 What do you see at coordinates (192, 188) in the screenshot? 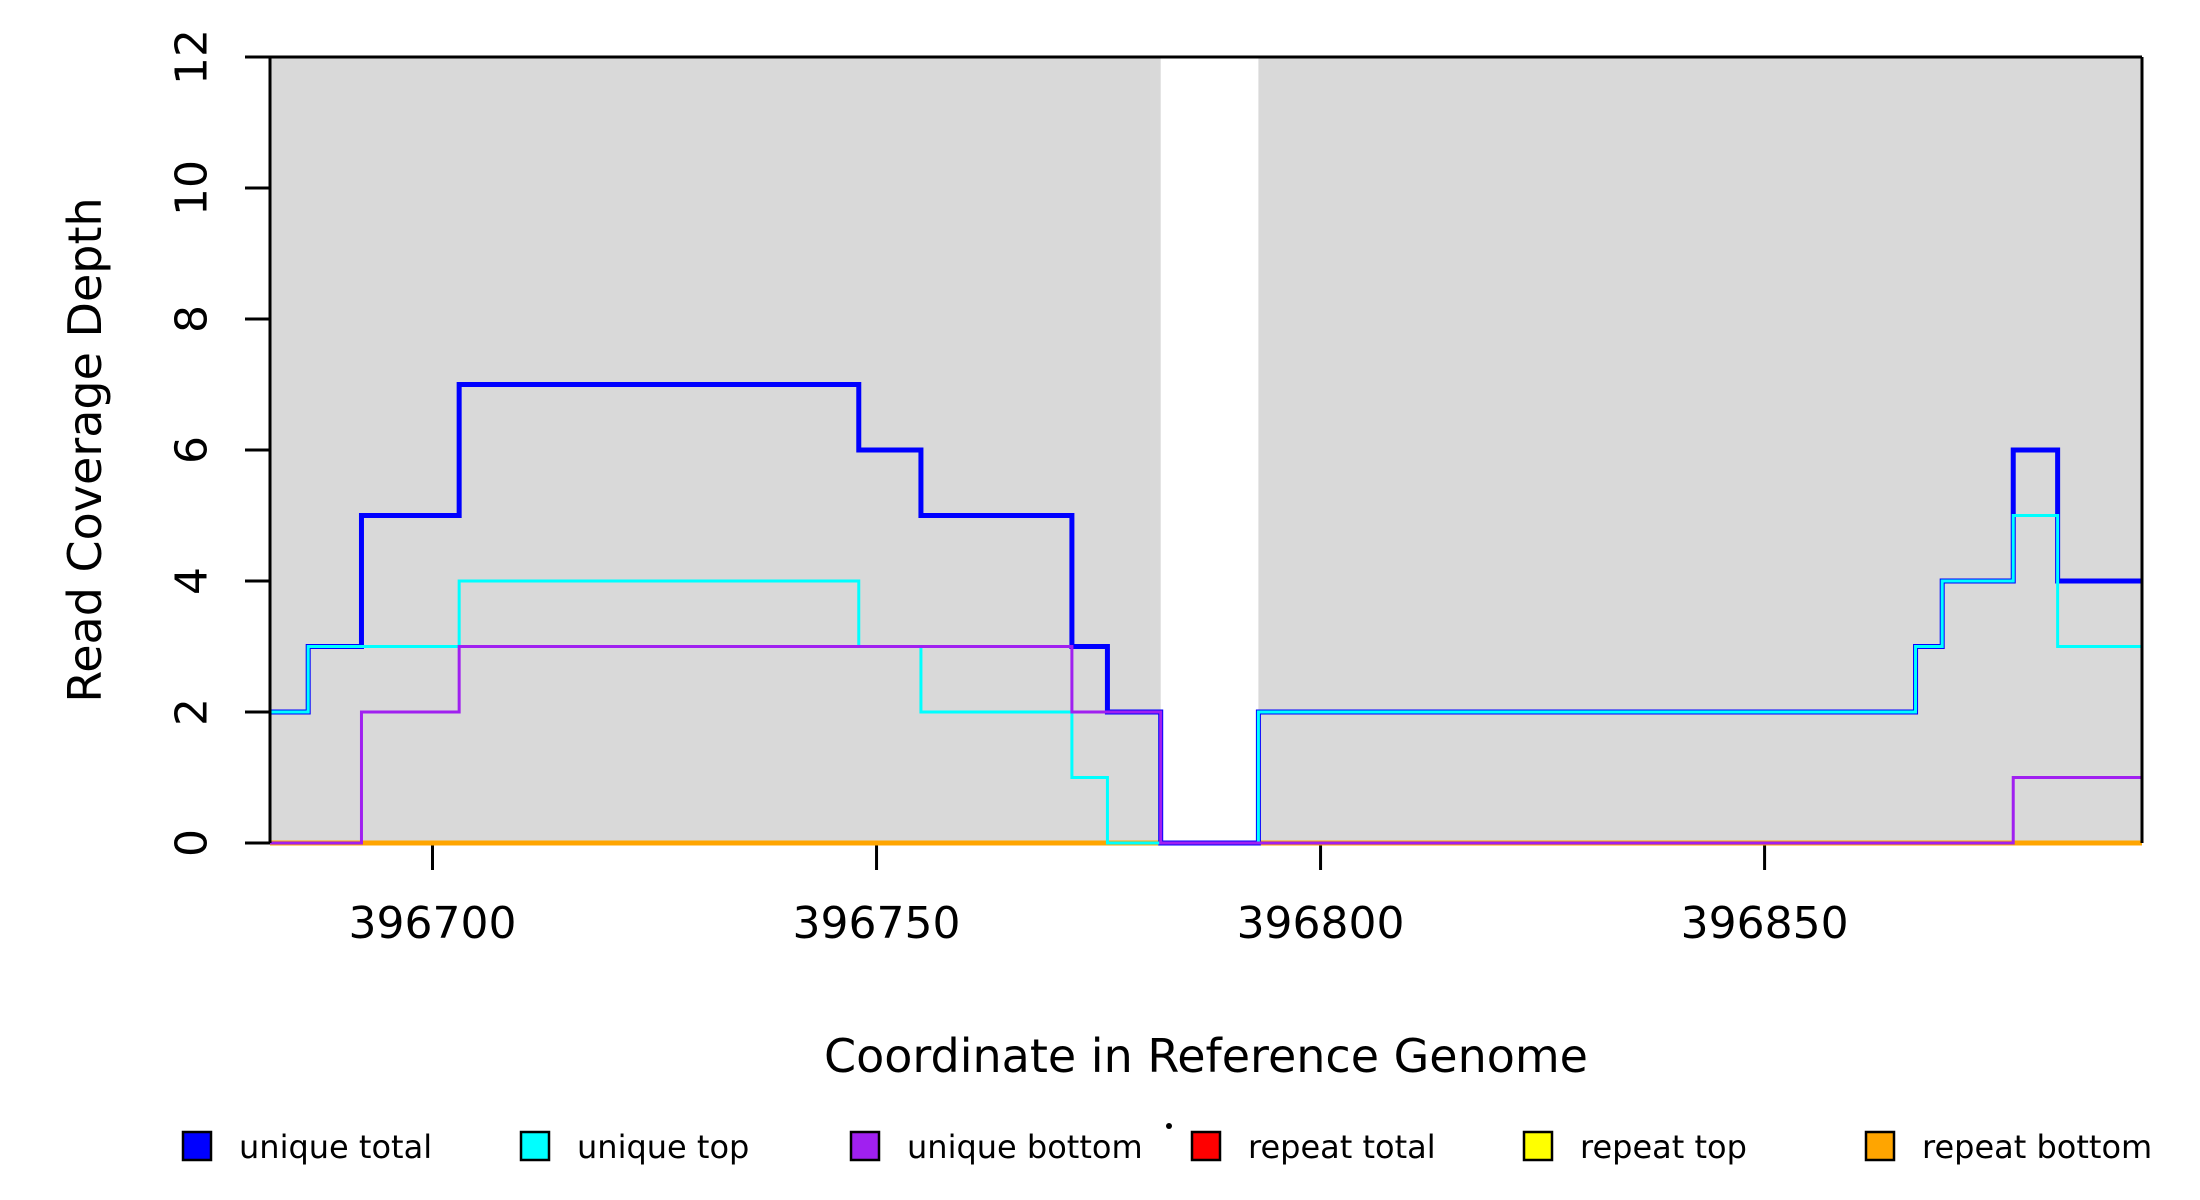
I see `y-tick-label-10: 10` at bounding box center [192, 188].